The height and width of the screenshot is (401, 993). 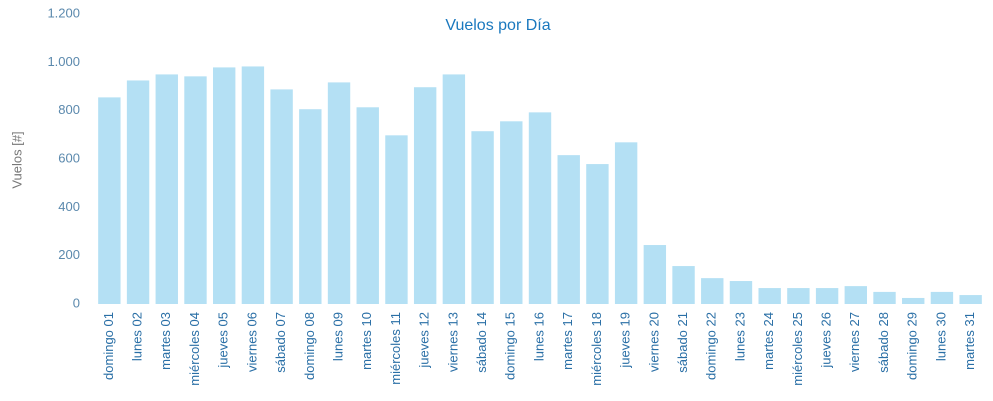 I want to click on x-tick-label: miércoles 11, so click(x=395, y=348).